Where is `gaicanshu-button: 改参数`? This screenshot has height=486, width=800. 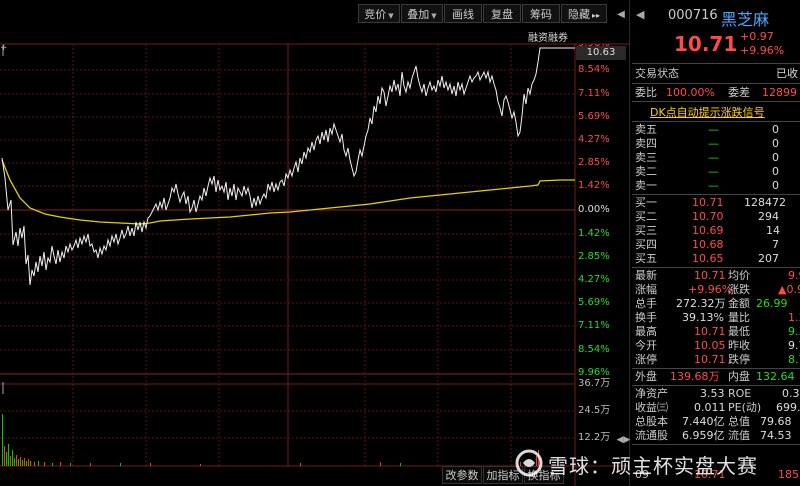
gaicanshu-button: 改参数 is located at coordinates (462, 475).